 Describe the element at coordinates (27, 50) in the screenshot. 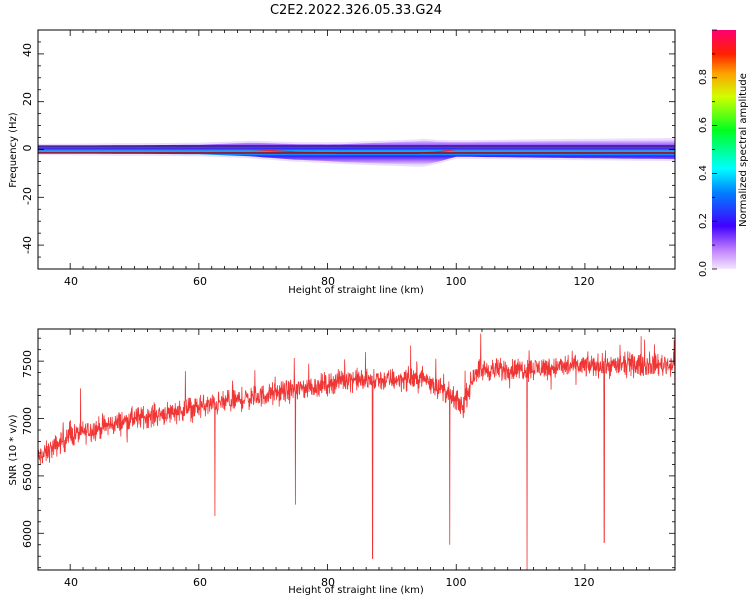

I see `spectrogram-ytick-40: 40` at that location.